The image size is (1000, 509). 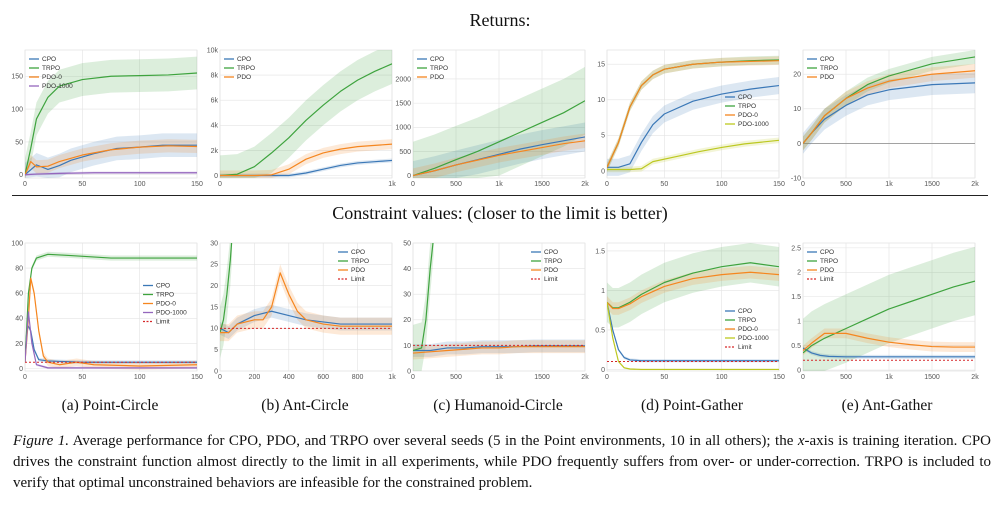 What do you see at coordinates (51, 73) in the screenshot?
I see `legend: CPO TRPO PDO-0 PDO-1000` at bounding box center [51, 73].